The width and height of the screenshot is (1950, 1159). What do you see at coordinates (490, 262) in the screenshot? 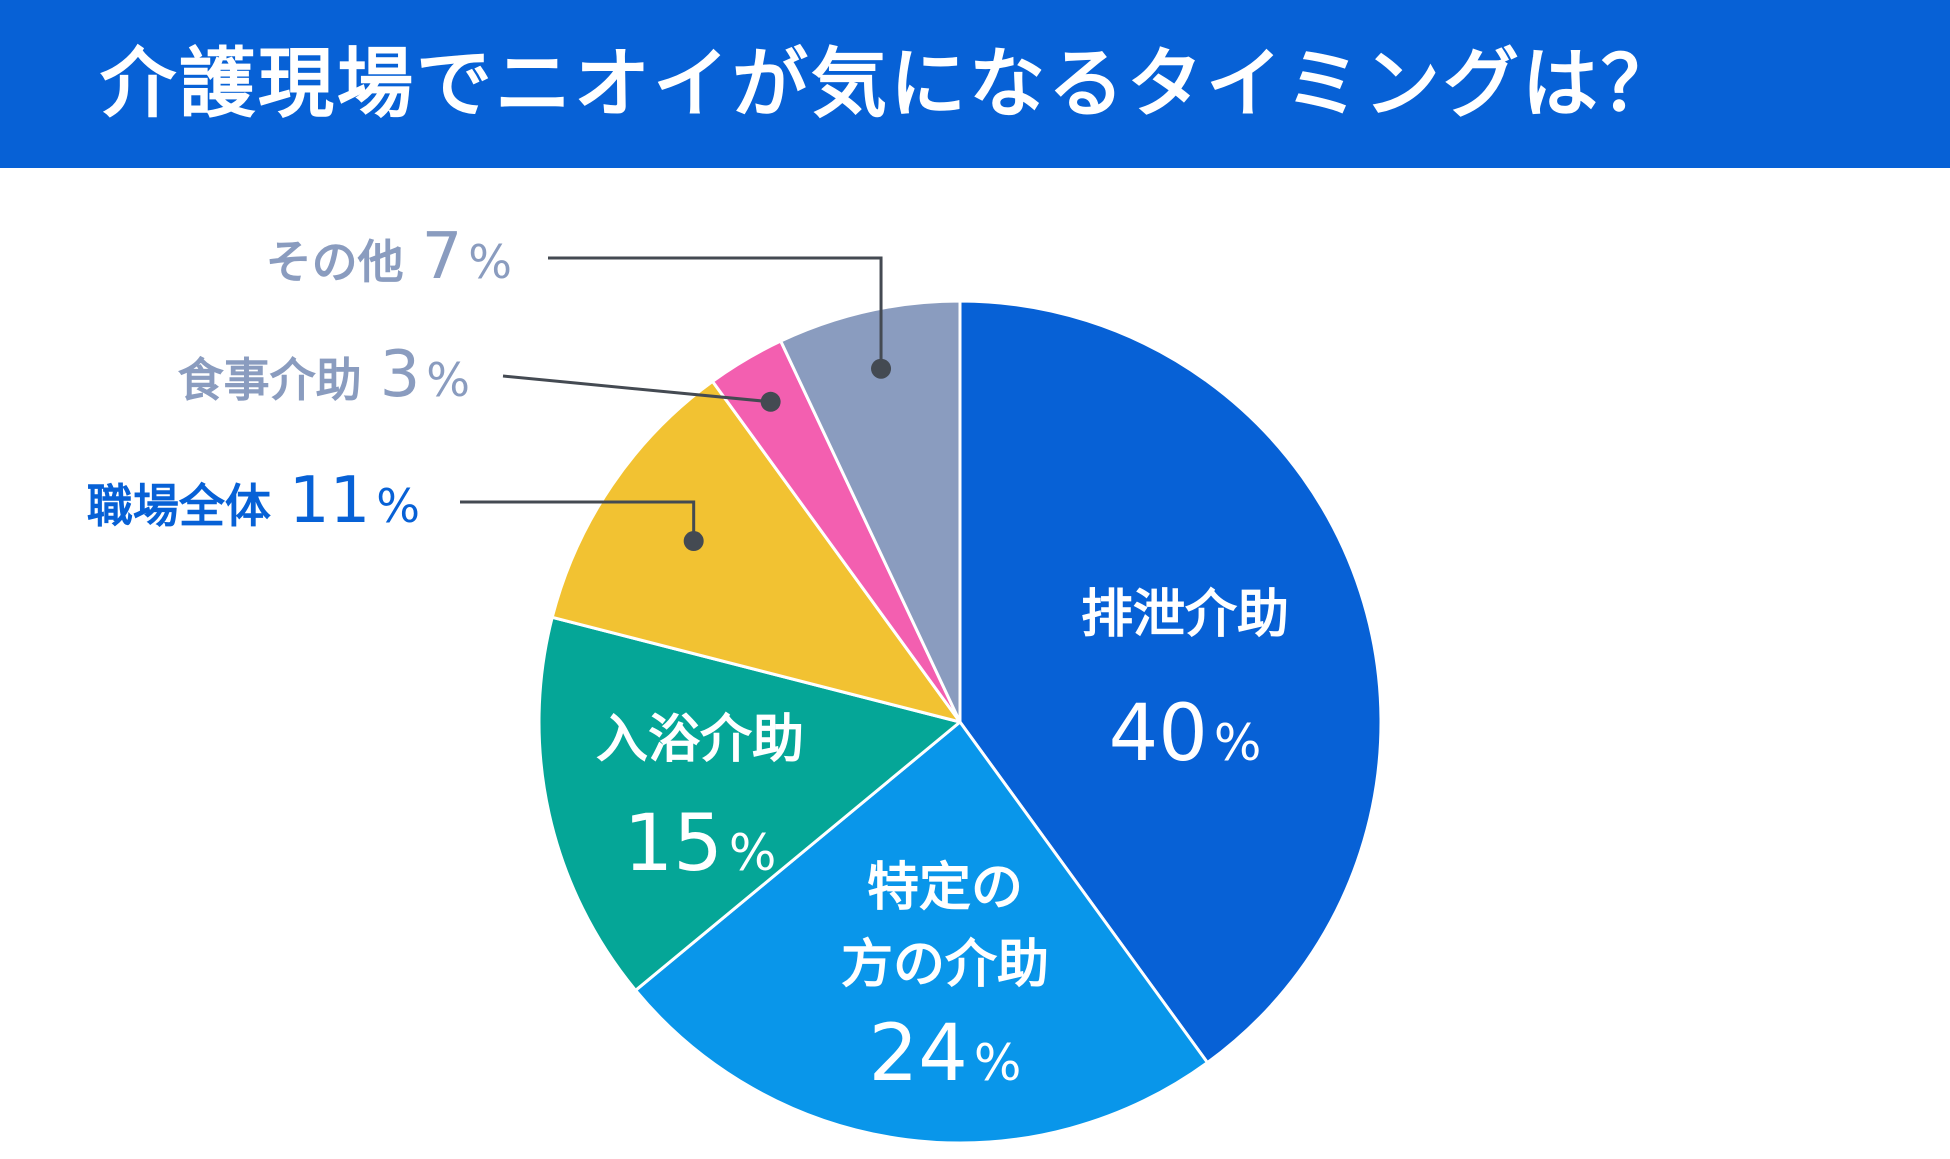
I see `outside-label-unit-6: %` at bounding box center [490, 262].